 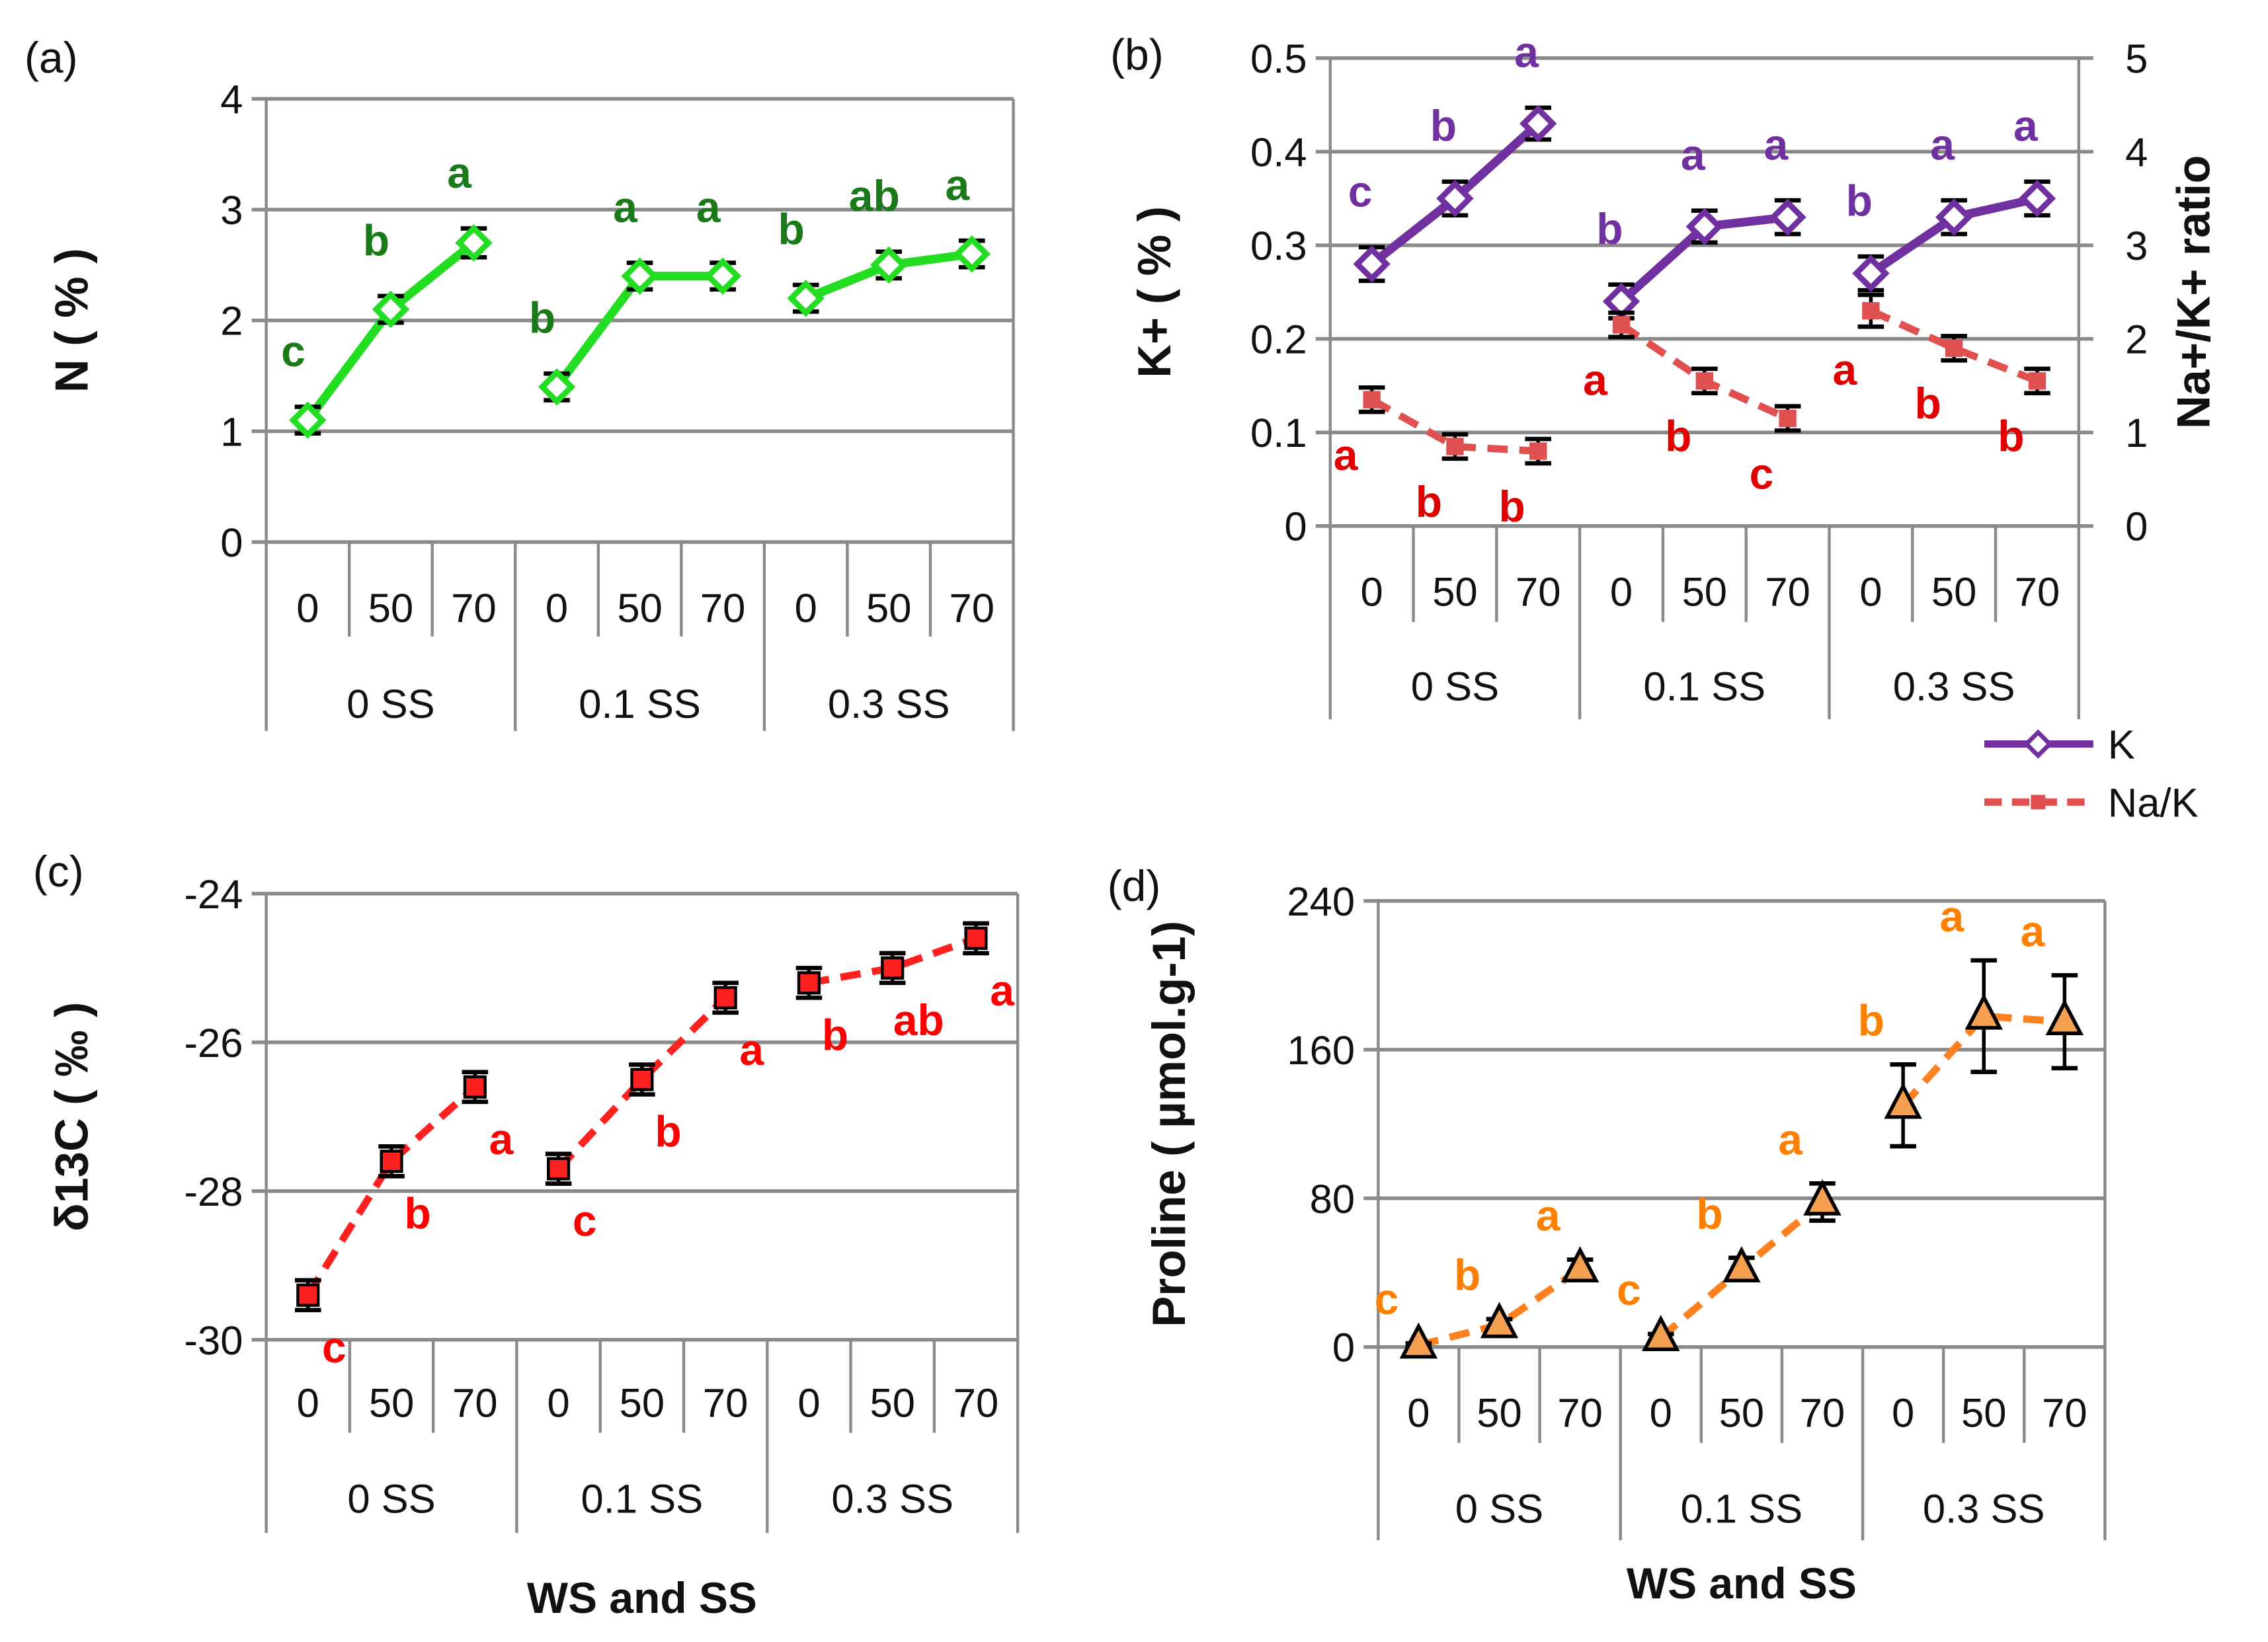 I want to click on y2-tick-label: 3, so click(x=2137, y=246).